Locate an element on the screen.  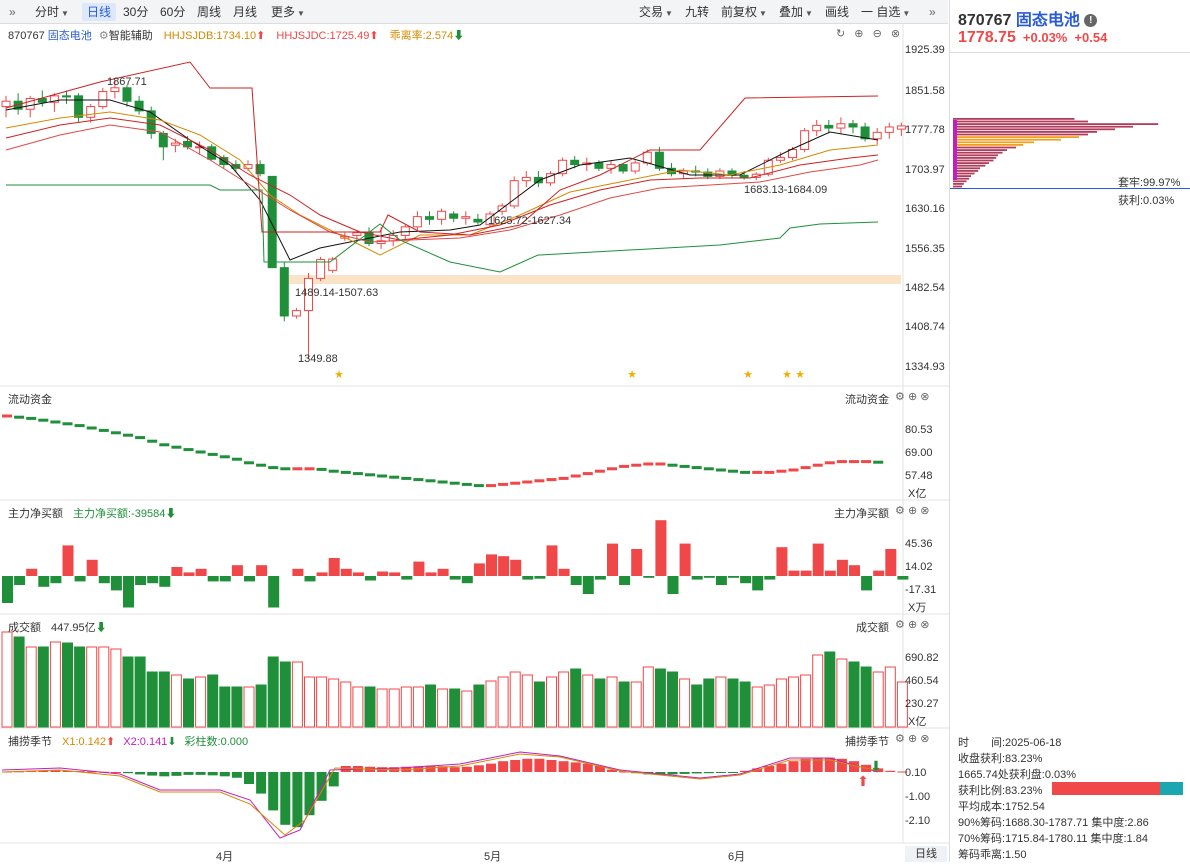
panel-season-right: 捕捞季节 is located at coordinates (867, 742).